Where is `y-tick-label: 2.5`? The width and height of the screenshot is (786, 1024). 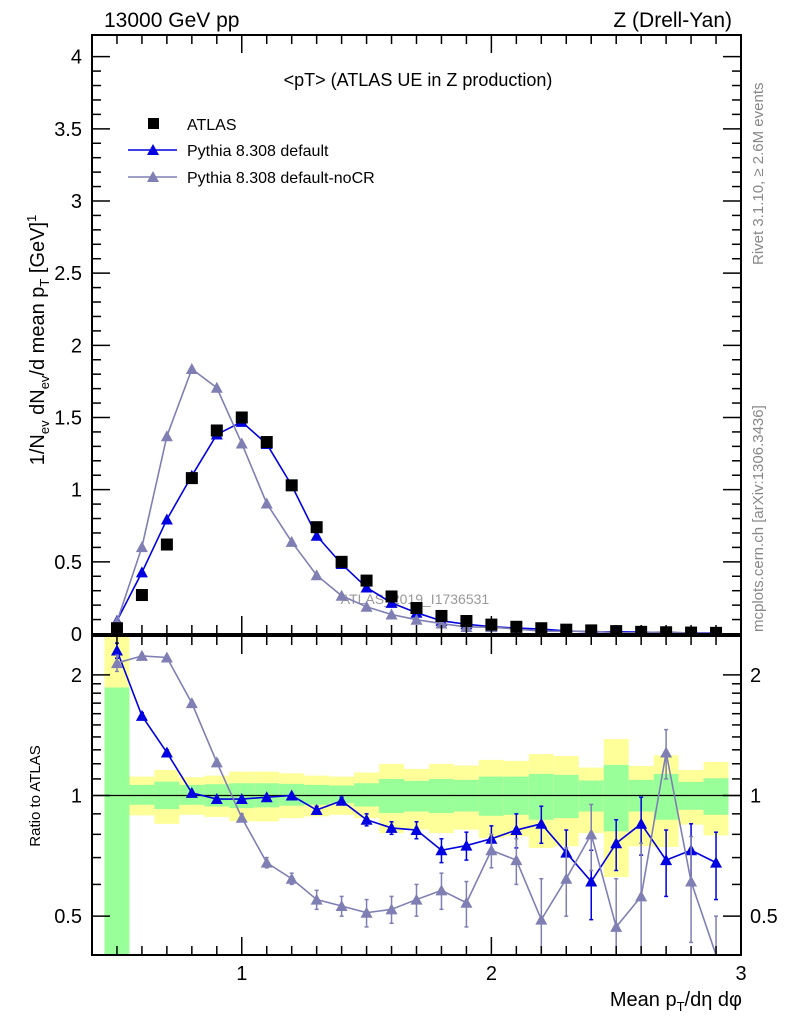
y-tick-label: 2.5 is located at coordinates (68, 274).